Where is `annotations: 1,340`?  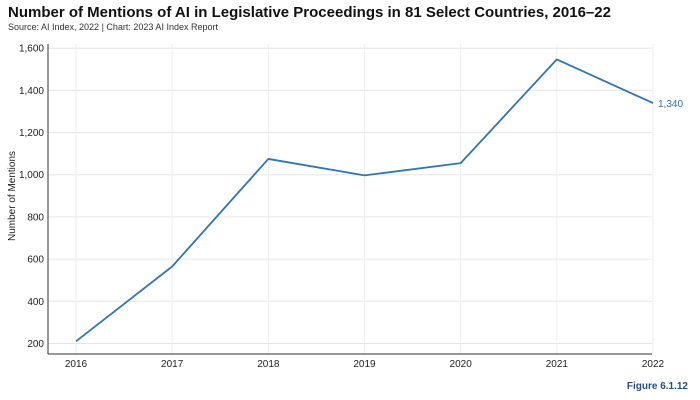
annotations: 1,340 is located at coordinates (670, 104).